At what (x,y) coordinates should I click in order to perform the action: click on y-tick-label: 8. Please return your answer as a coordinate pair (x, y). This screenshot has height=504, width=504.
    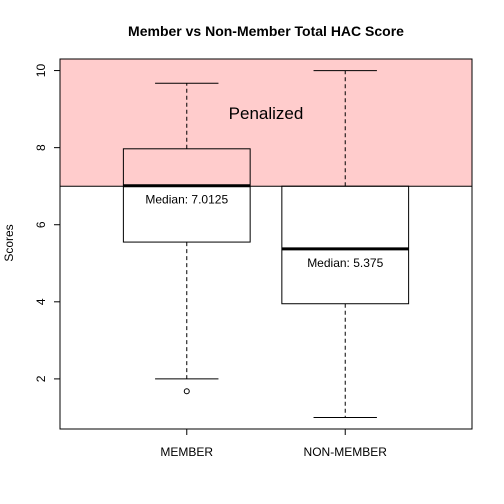
    Looking at the image, I should click on (41, 147).